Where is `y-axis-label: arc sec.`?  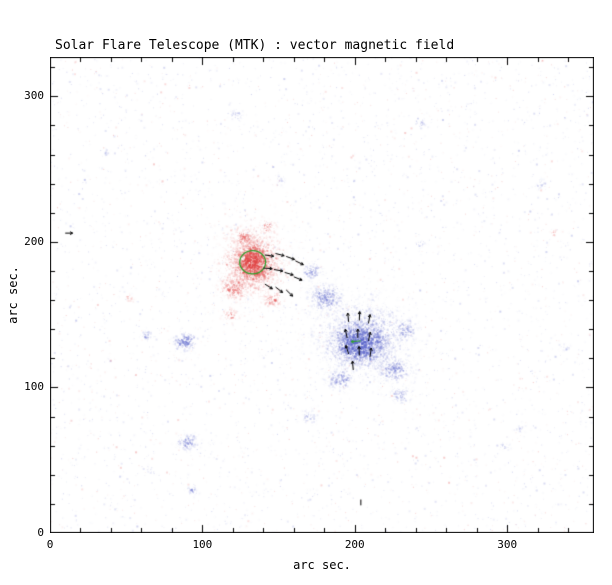 y-axis-label: arc sec. is located at coordinates (13, 295).